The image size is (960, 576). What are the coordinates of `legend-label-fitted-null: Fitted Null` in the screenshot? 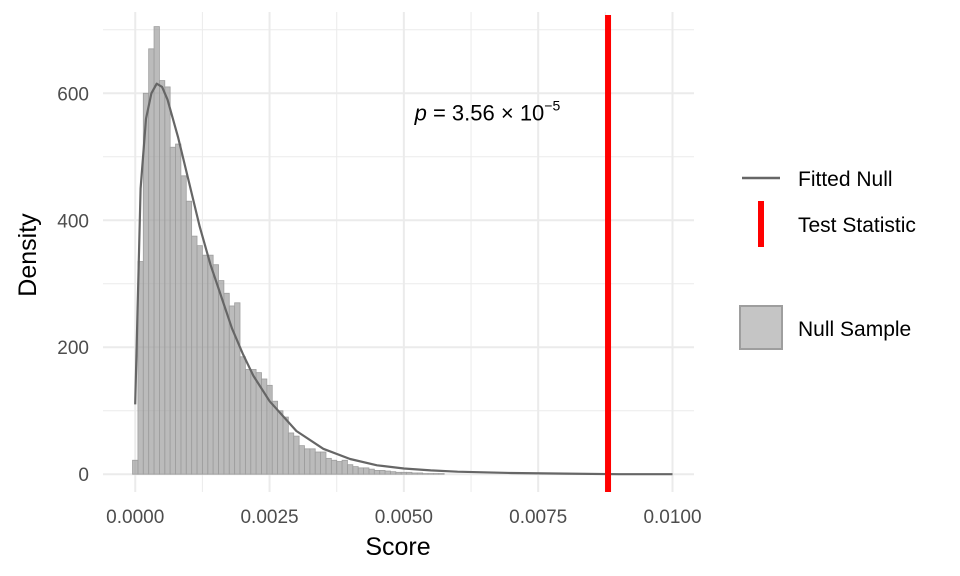 It's located at (845, 179).